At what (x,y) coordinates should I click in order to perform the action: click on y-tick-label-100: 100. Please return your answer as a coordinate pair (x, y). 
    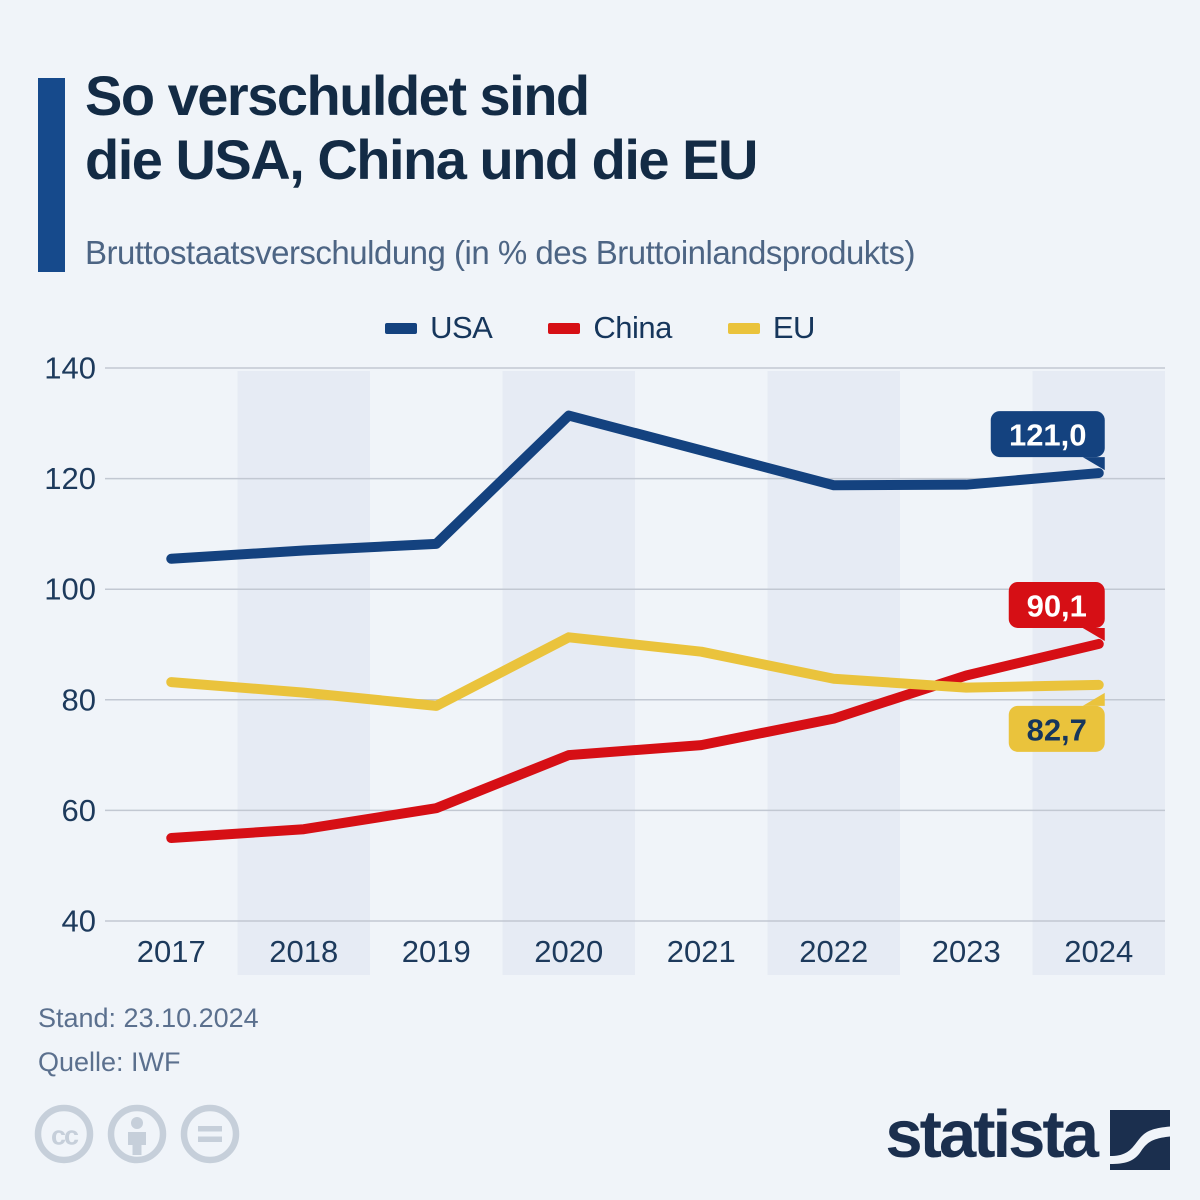
    Looking at the image, I should click on (70, 589).